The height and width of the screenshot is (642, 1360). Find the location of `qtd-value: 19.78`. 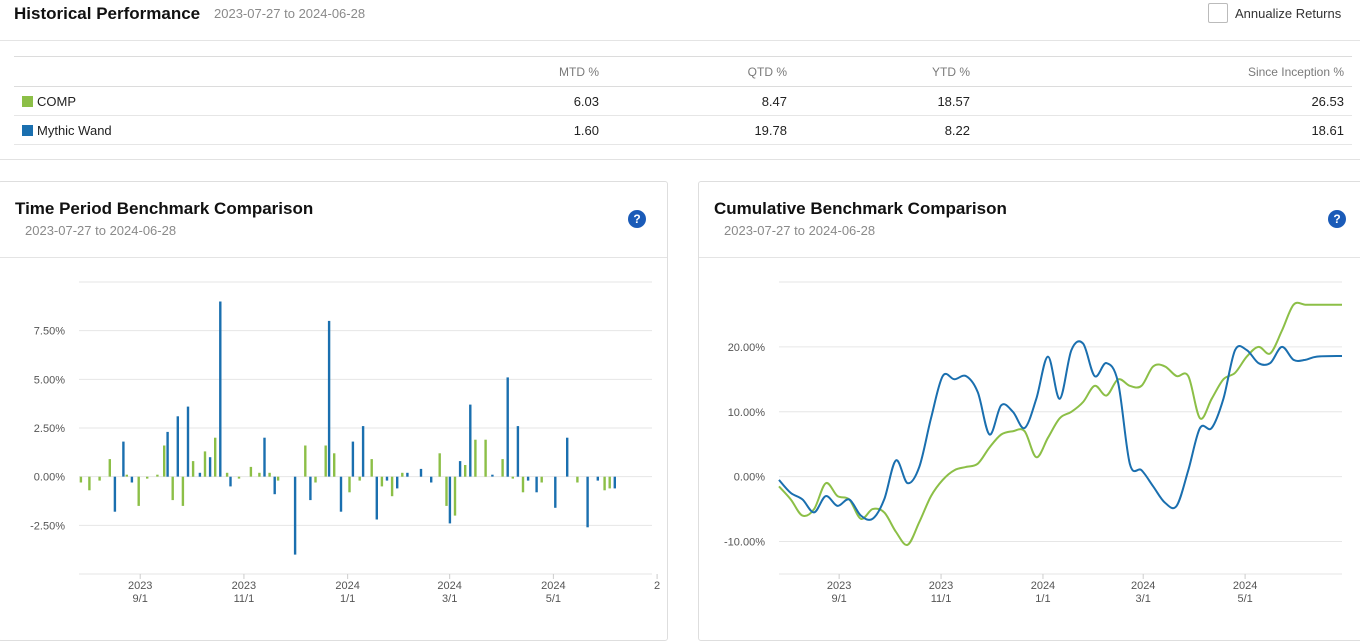

qtd-value: 19.78 is located at coordinates (701, 130).